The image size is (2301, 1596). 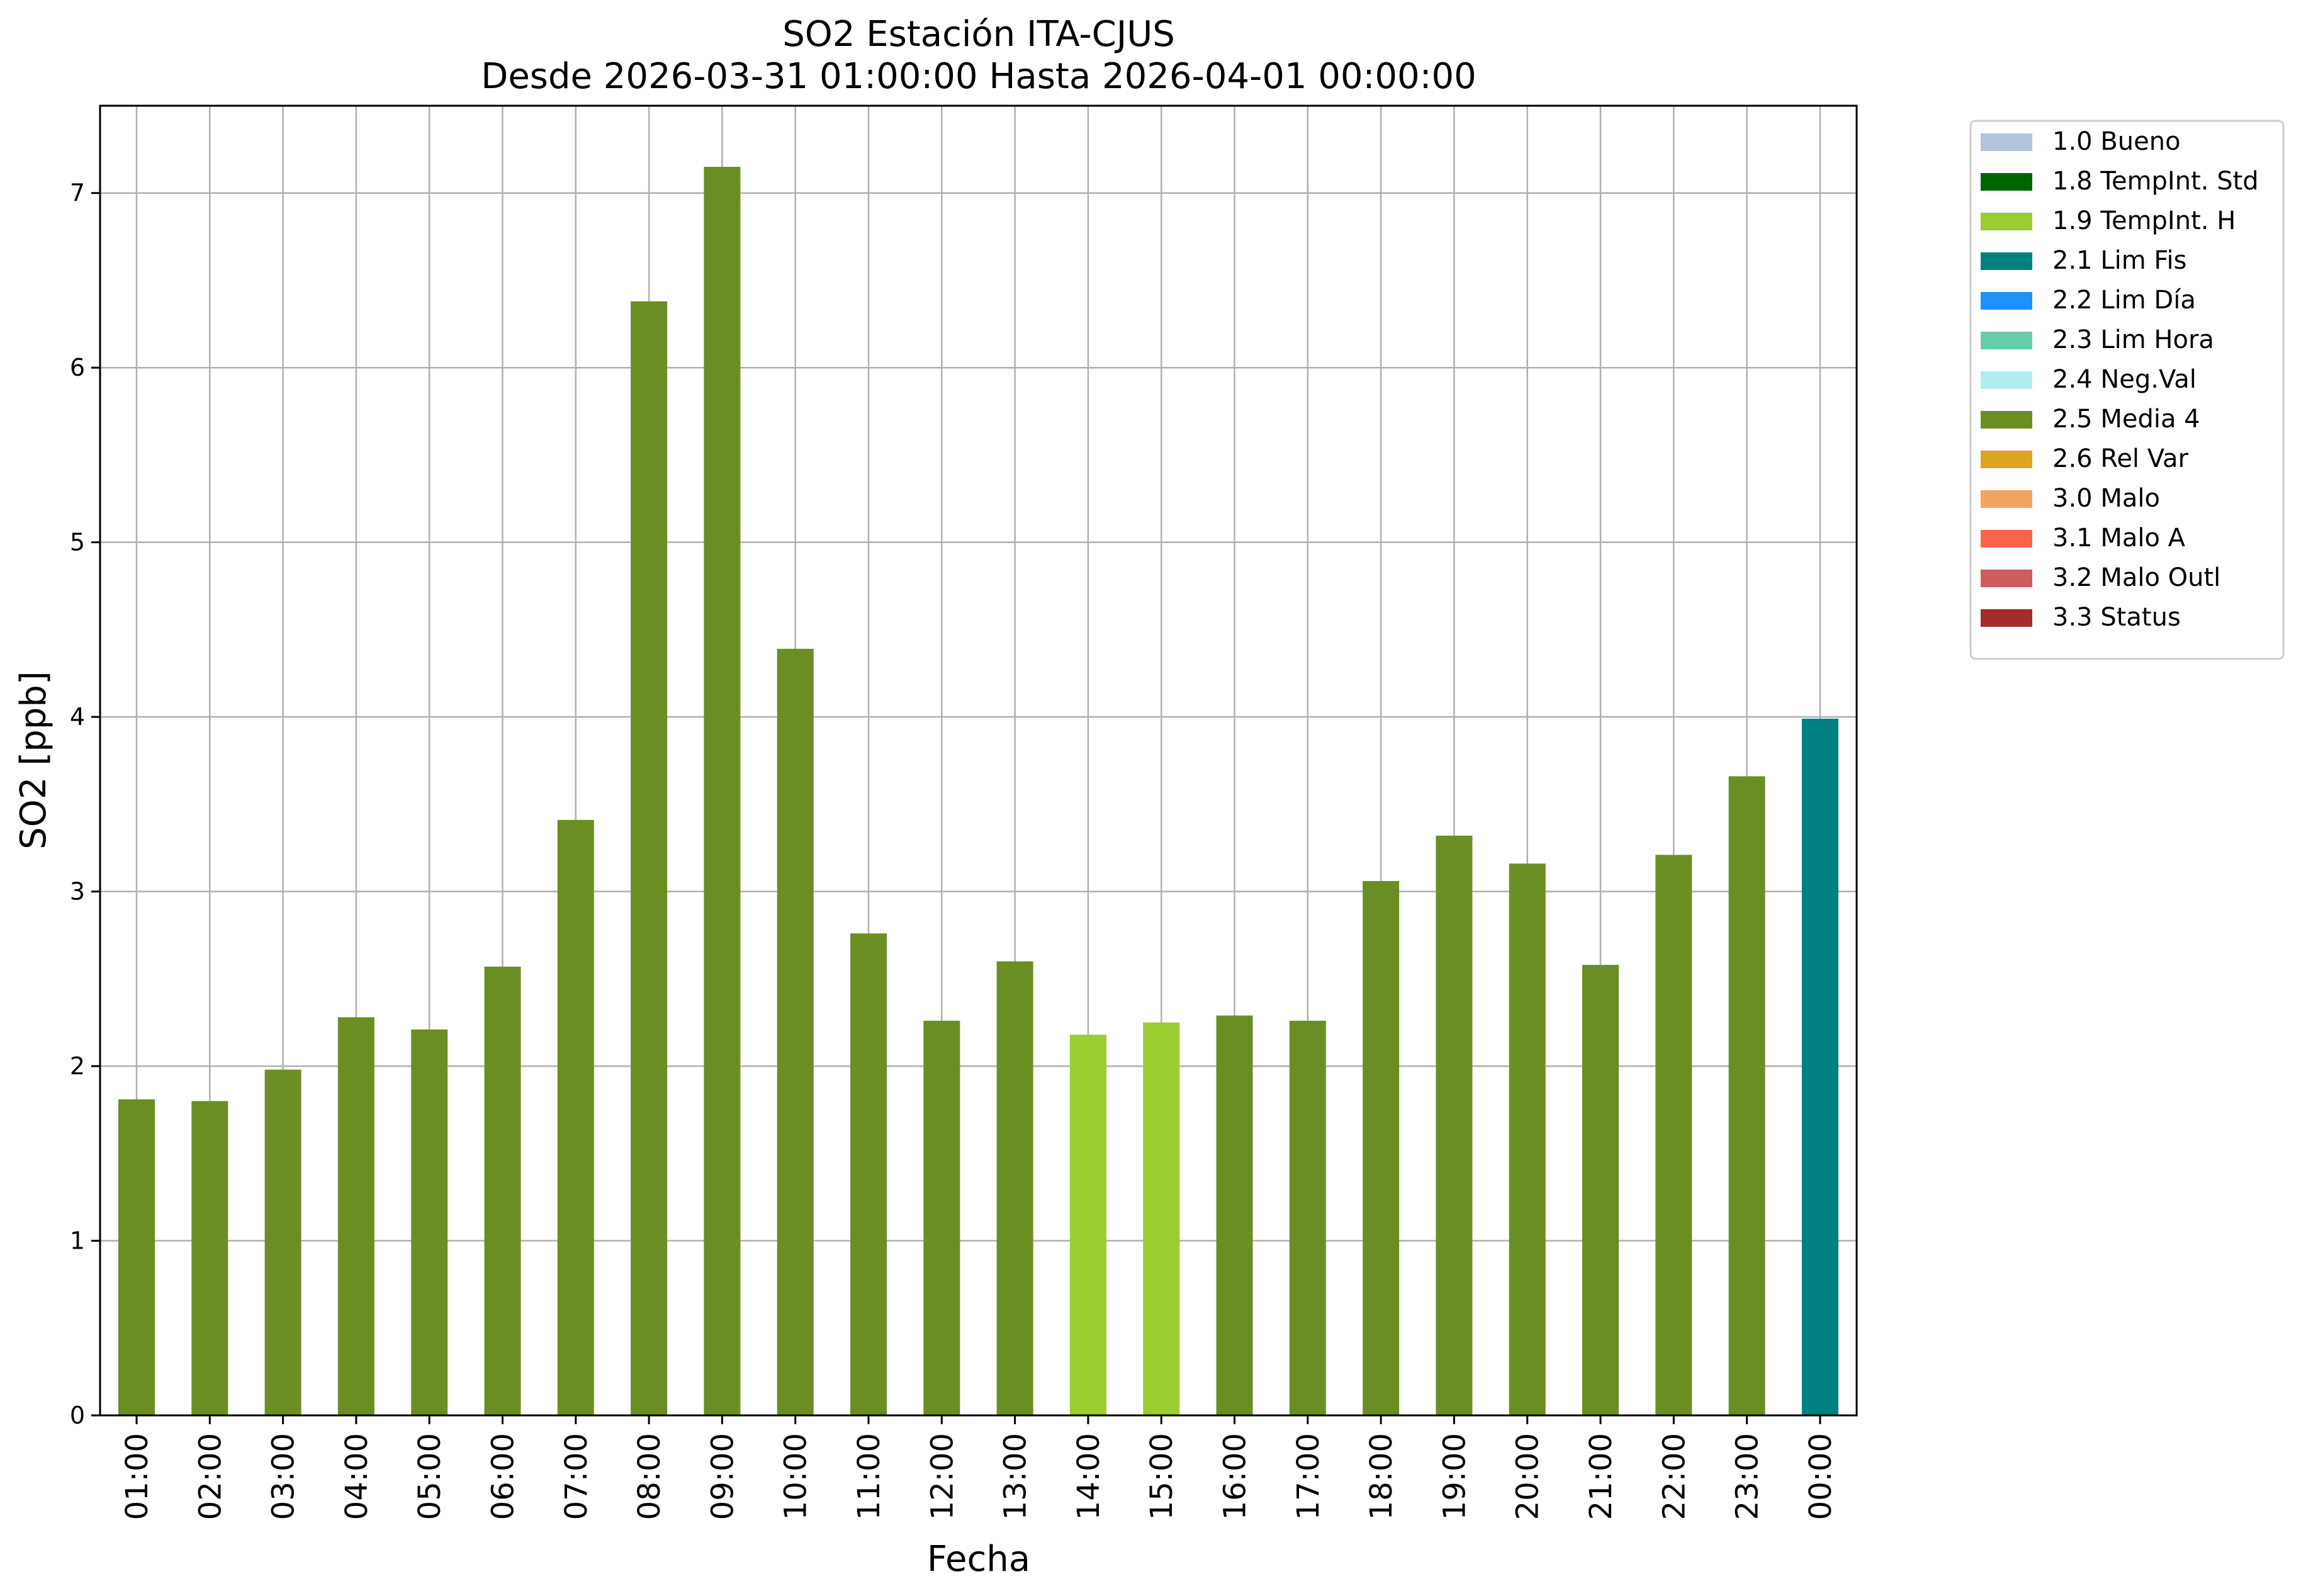 What do you see at coordinates (77, 1066) in the screenshot?
I see `y-tick-label: 2` at bounding box center [77, 1066].